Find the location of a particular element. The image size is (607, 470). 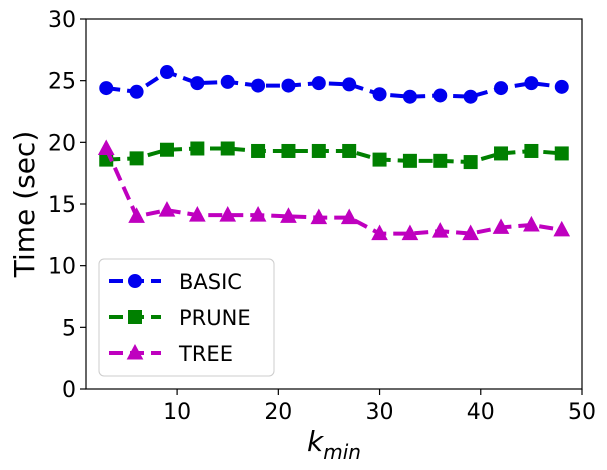

legend-item-prune: PRUNE is located at coordinates (180, 318).